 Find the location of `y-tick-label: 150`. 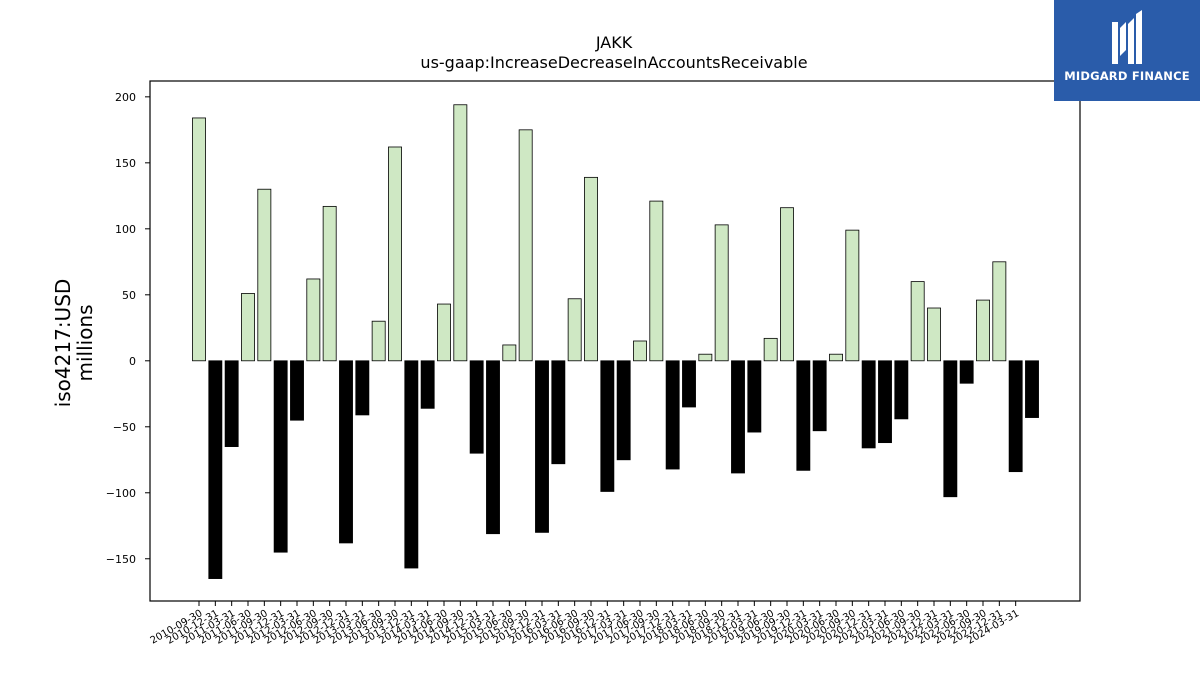

y-tick-label: 150 is located at coordinates (125, 163).